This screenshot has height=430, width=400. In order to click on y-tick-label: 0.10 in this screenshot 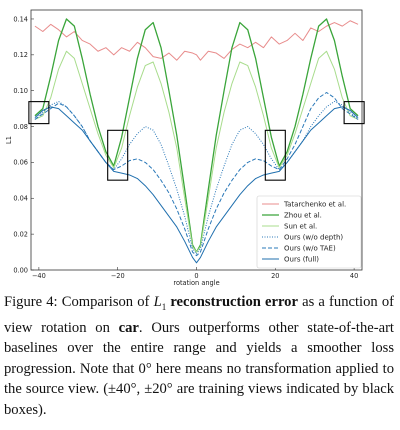, I will do `click(20, 91)`.